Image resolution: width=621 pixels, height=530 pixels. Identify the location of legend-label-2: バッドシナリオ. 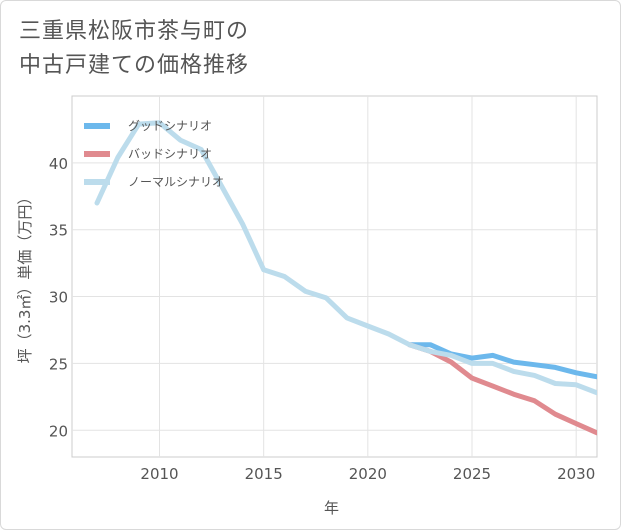
(170, 154).